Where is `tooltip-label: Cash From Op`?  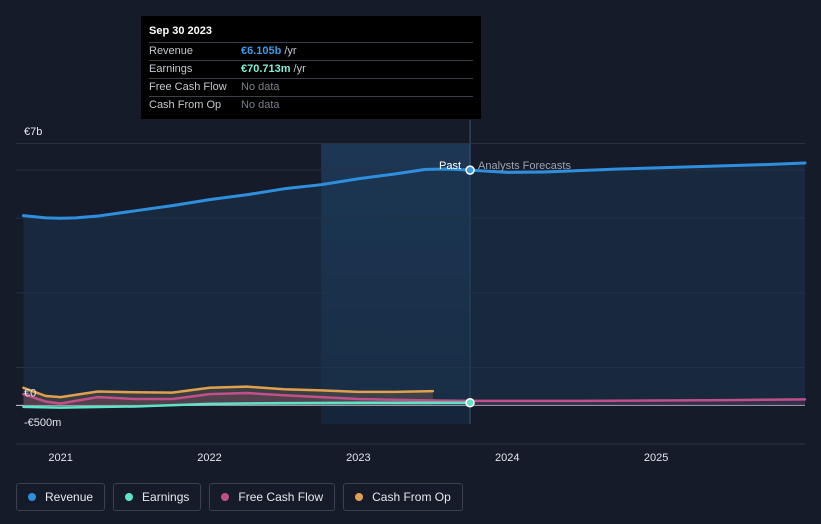
tooltip-label: Cash From Op is located at coordinates (185, 105).